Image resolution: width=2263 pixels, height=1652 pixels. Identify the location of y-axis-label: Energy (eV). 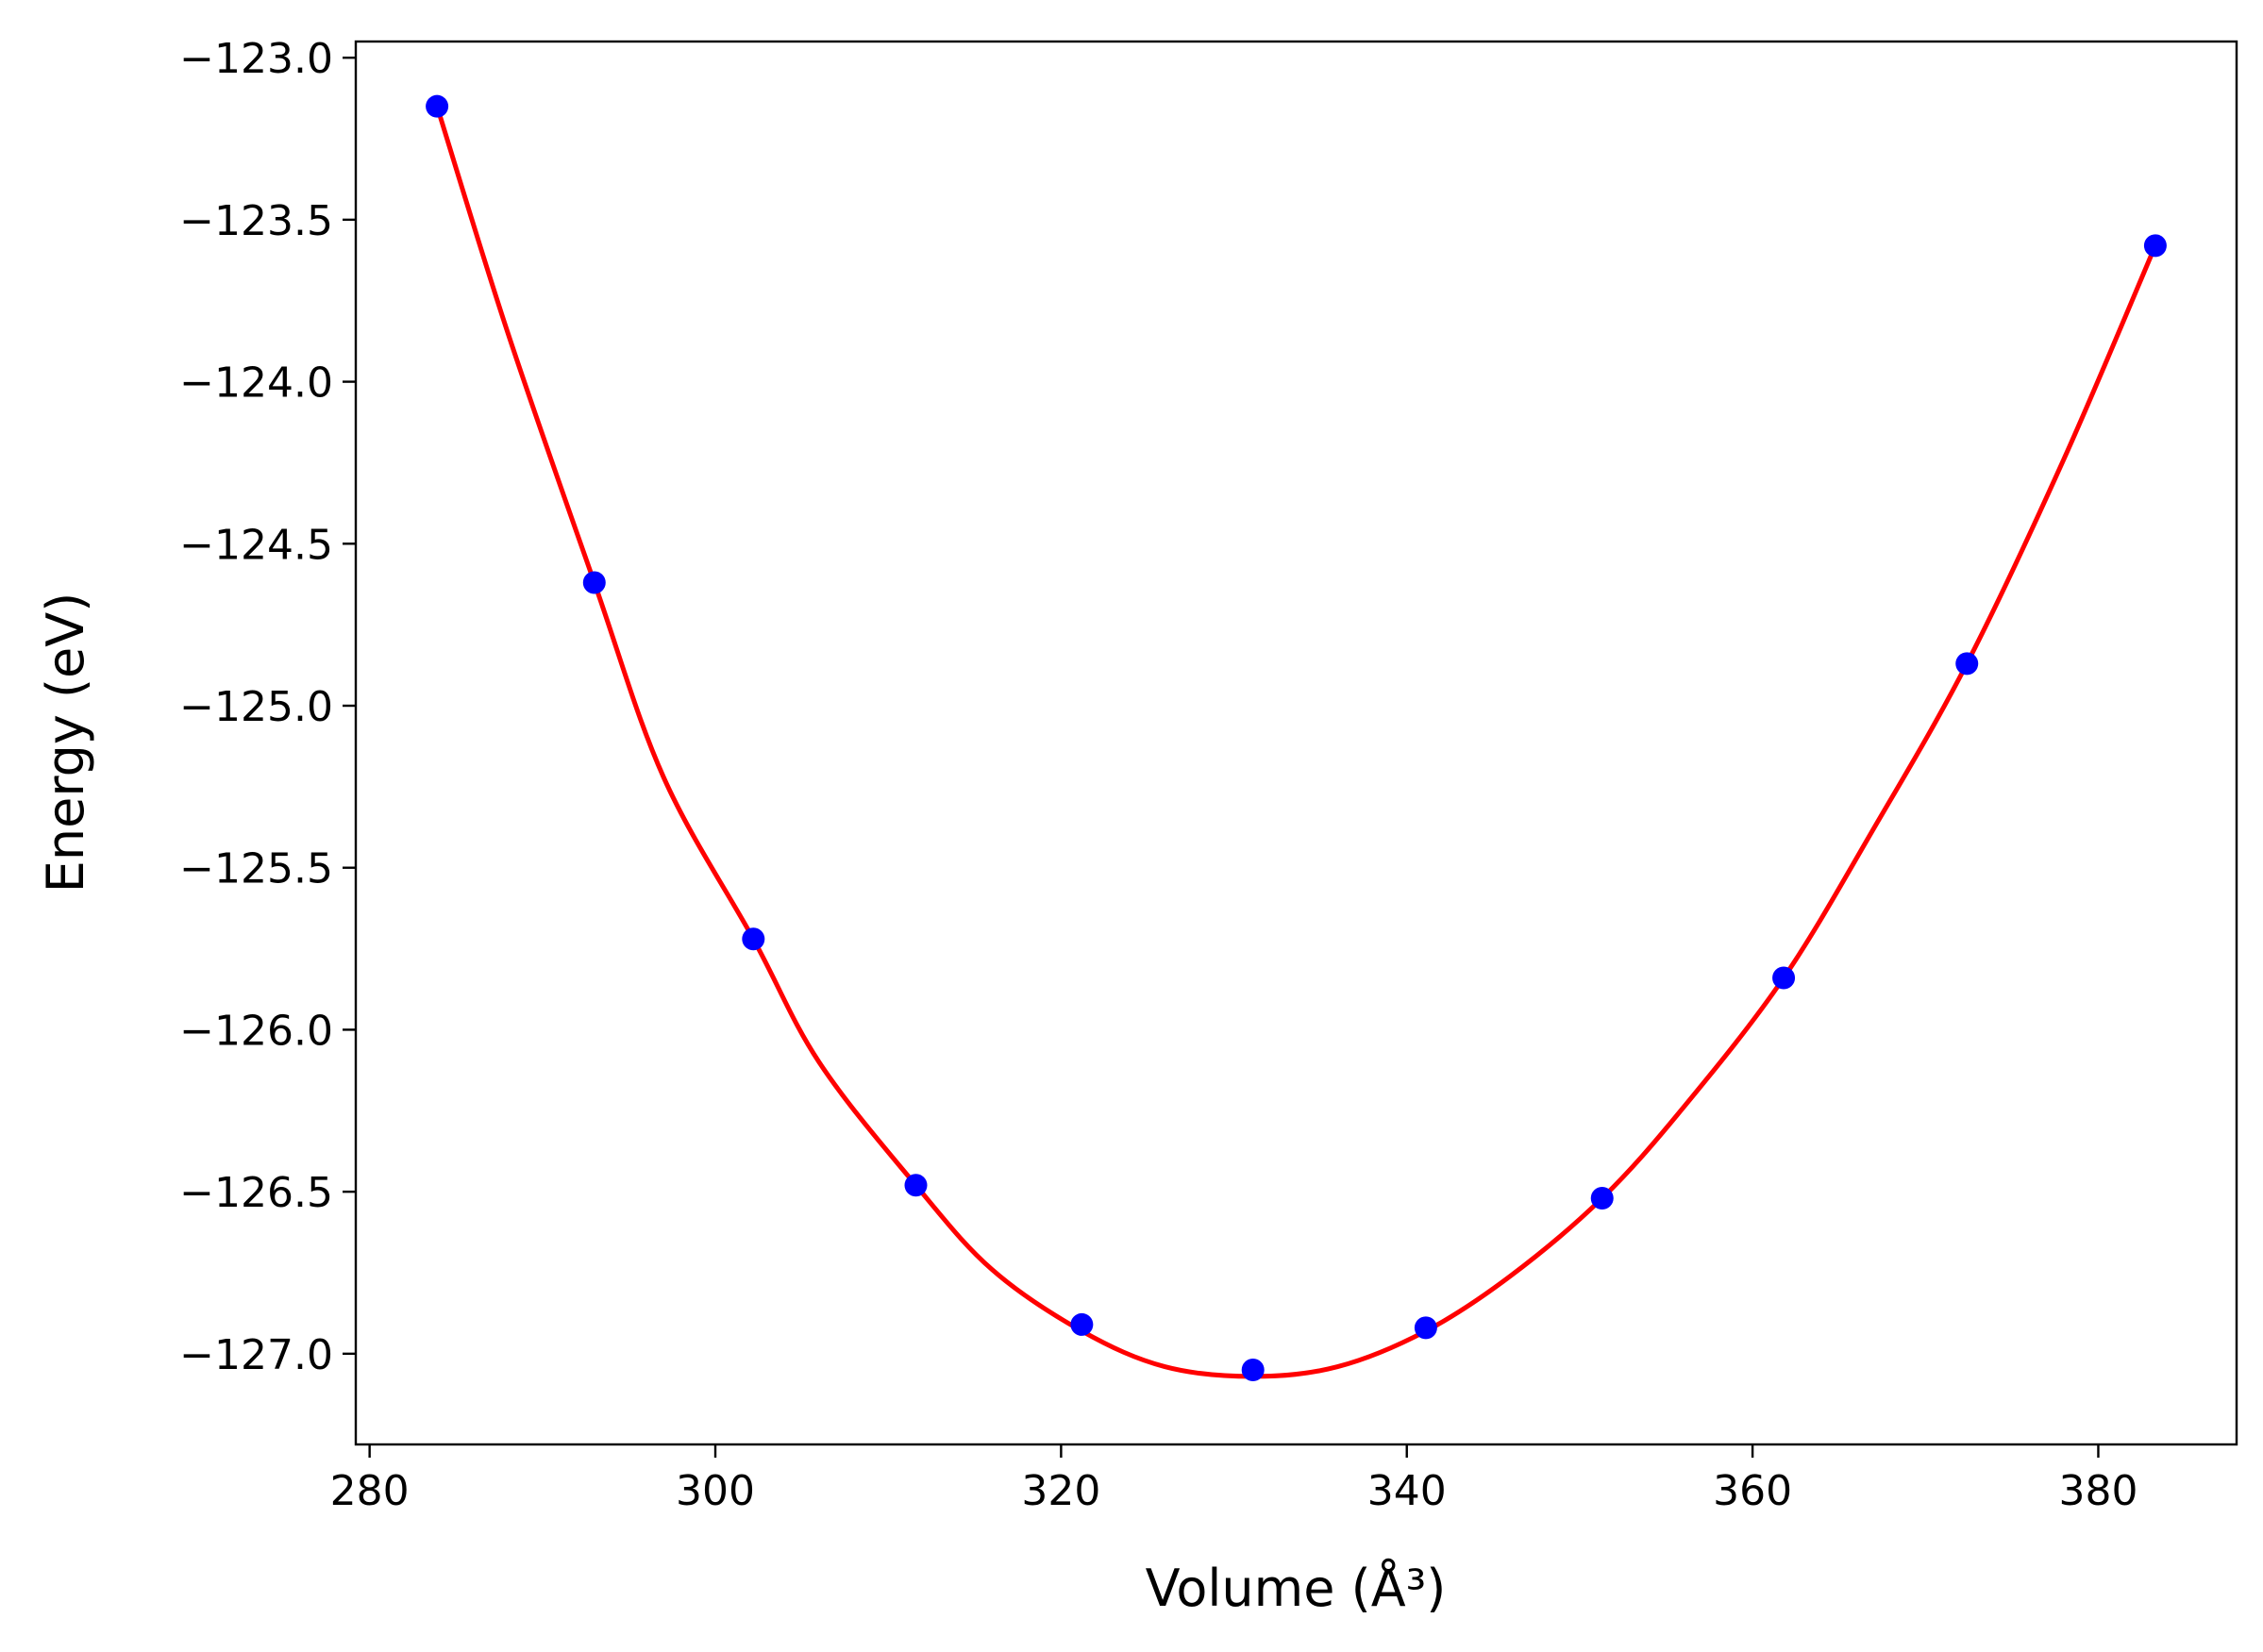
(65, 742).